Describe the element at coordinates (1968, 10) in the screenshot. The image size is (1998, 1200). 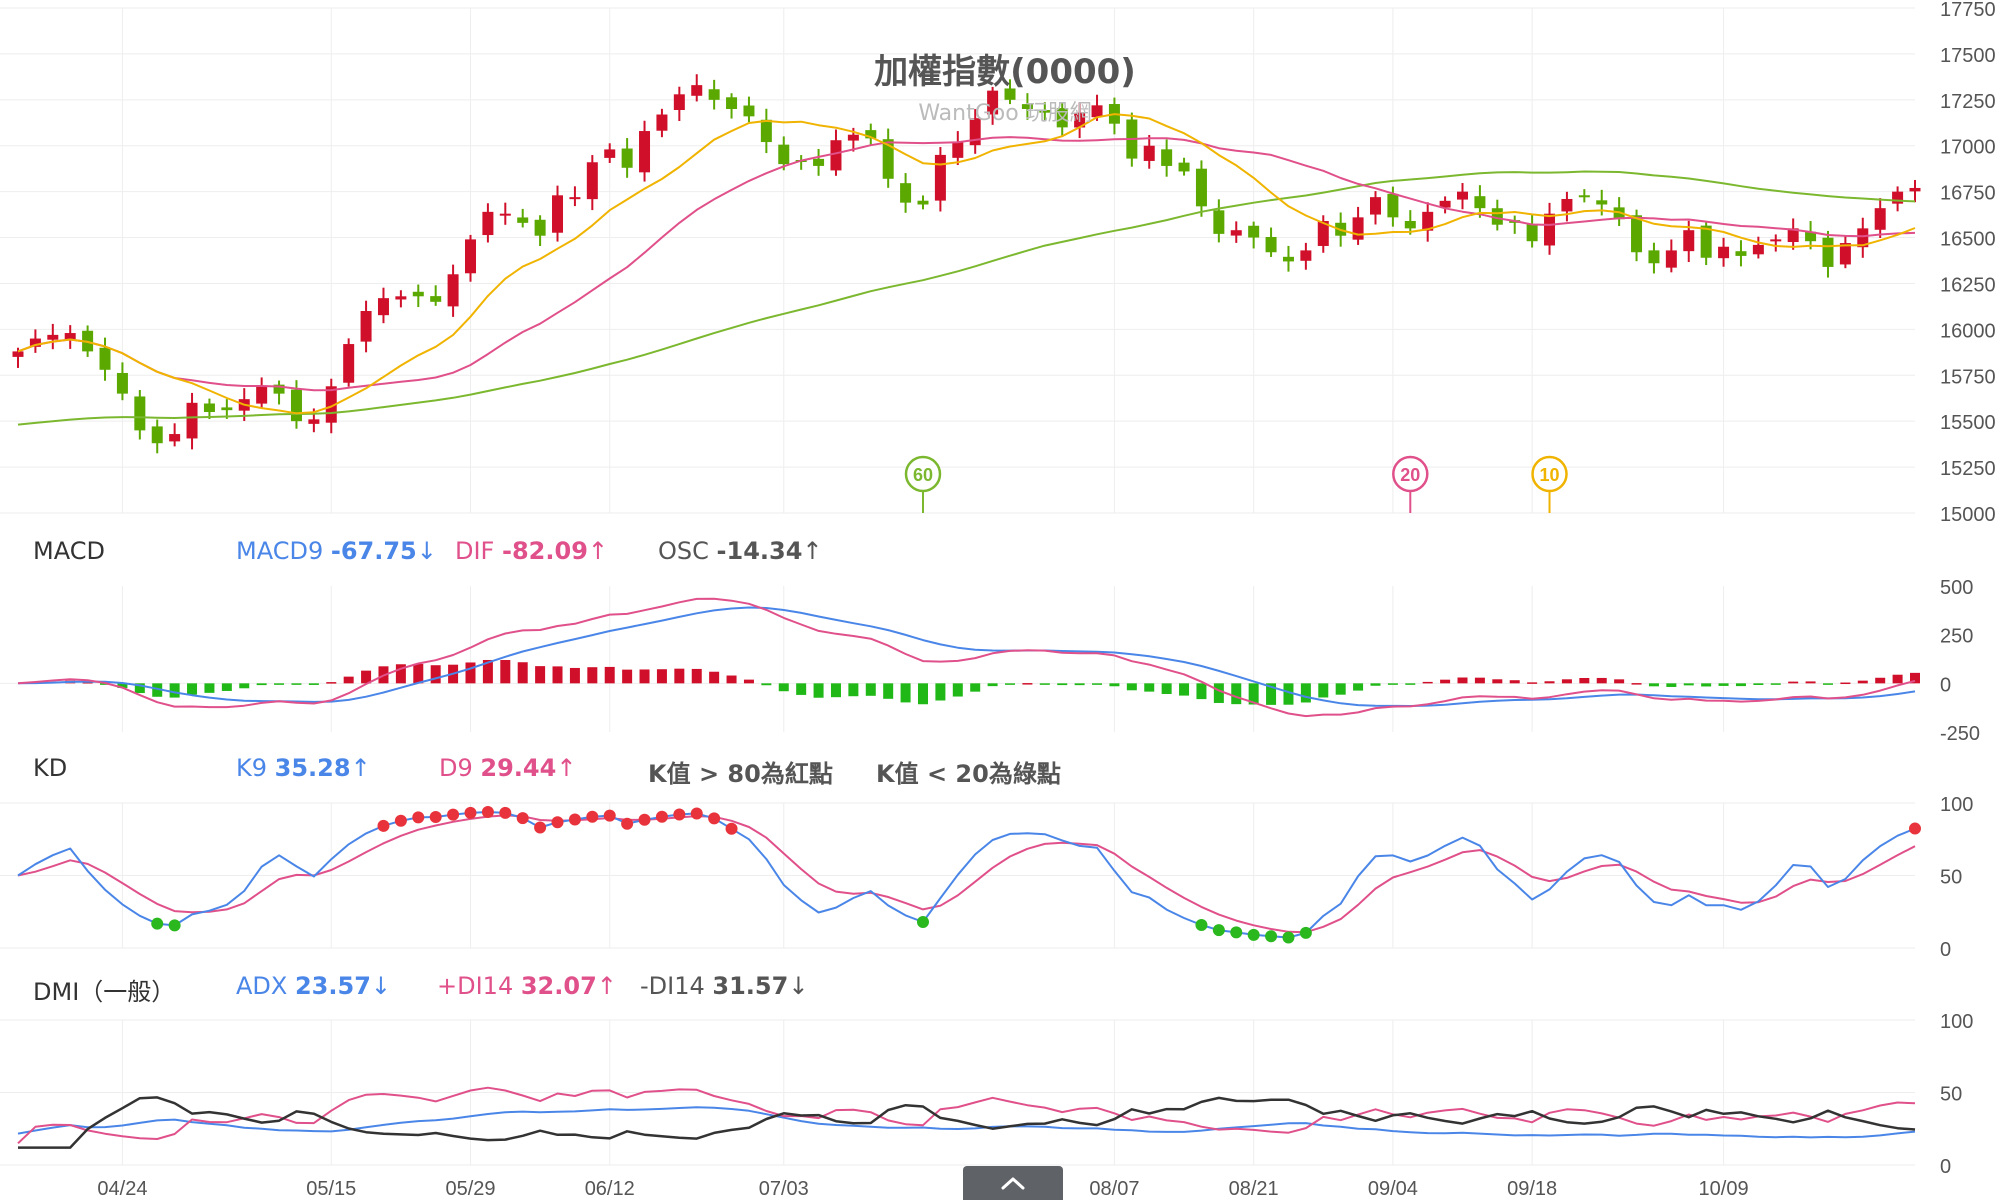
I see `y-tick-label: 17750` at that location.